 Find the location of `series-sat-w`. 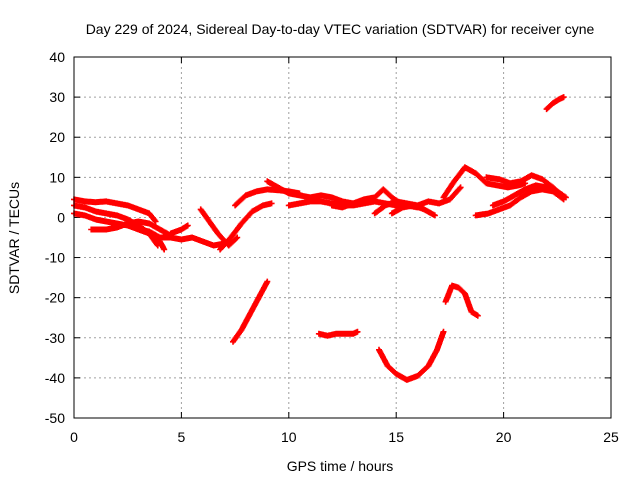

series-sat-w is located at coordinates (461, 300).